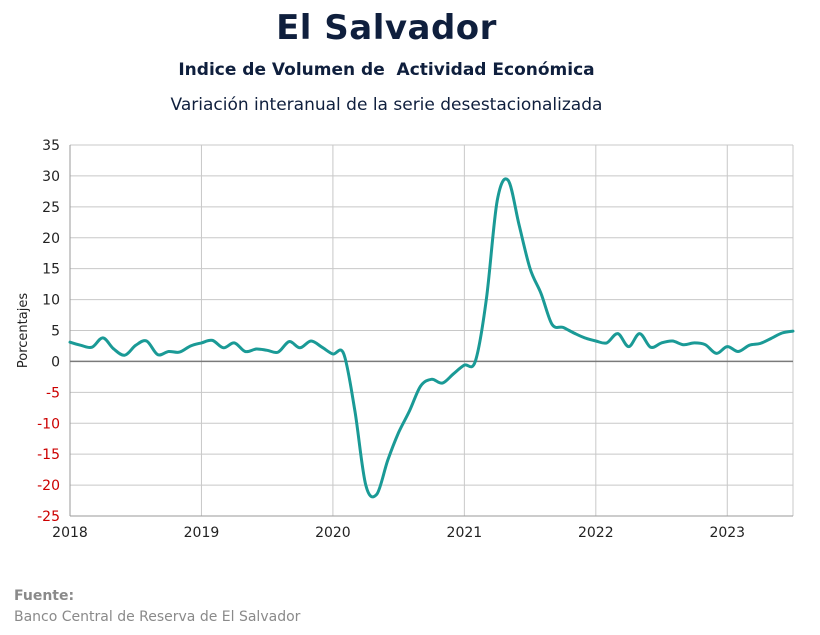 This screenshot has height=635, width=820. Describe the element at coordinates (48, 455) in the screenshot. I see `y-tick-label: -15` at that location.